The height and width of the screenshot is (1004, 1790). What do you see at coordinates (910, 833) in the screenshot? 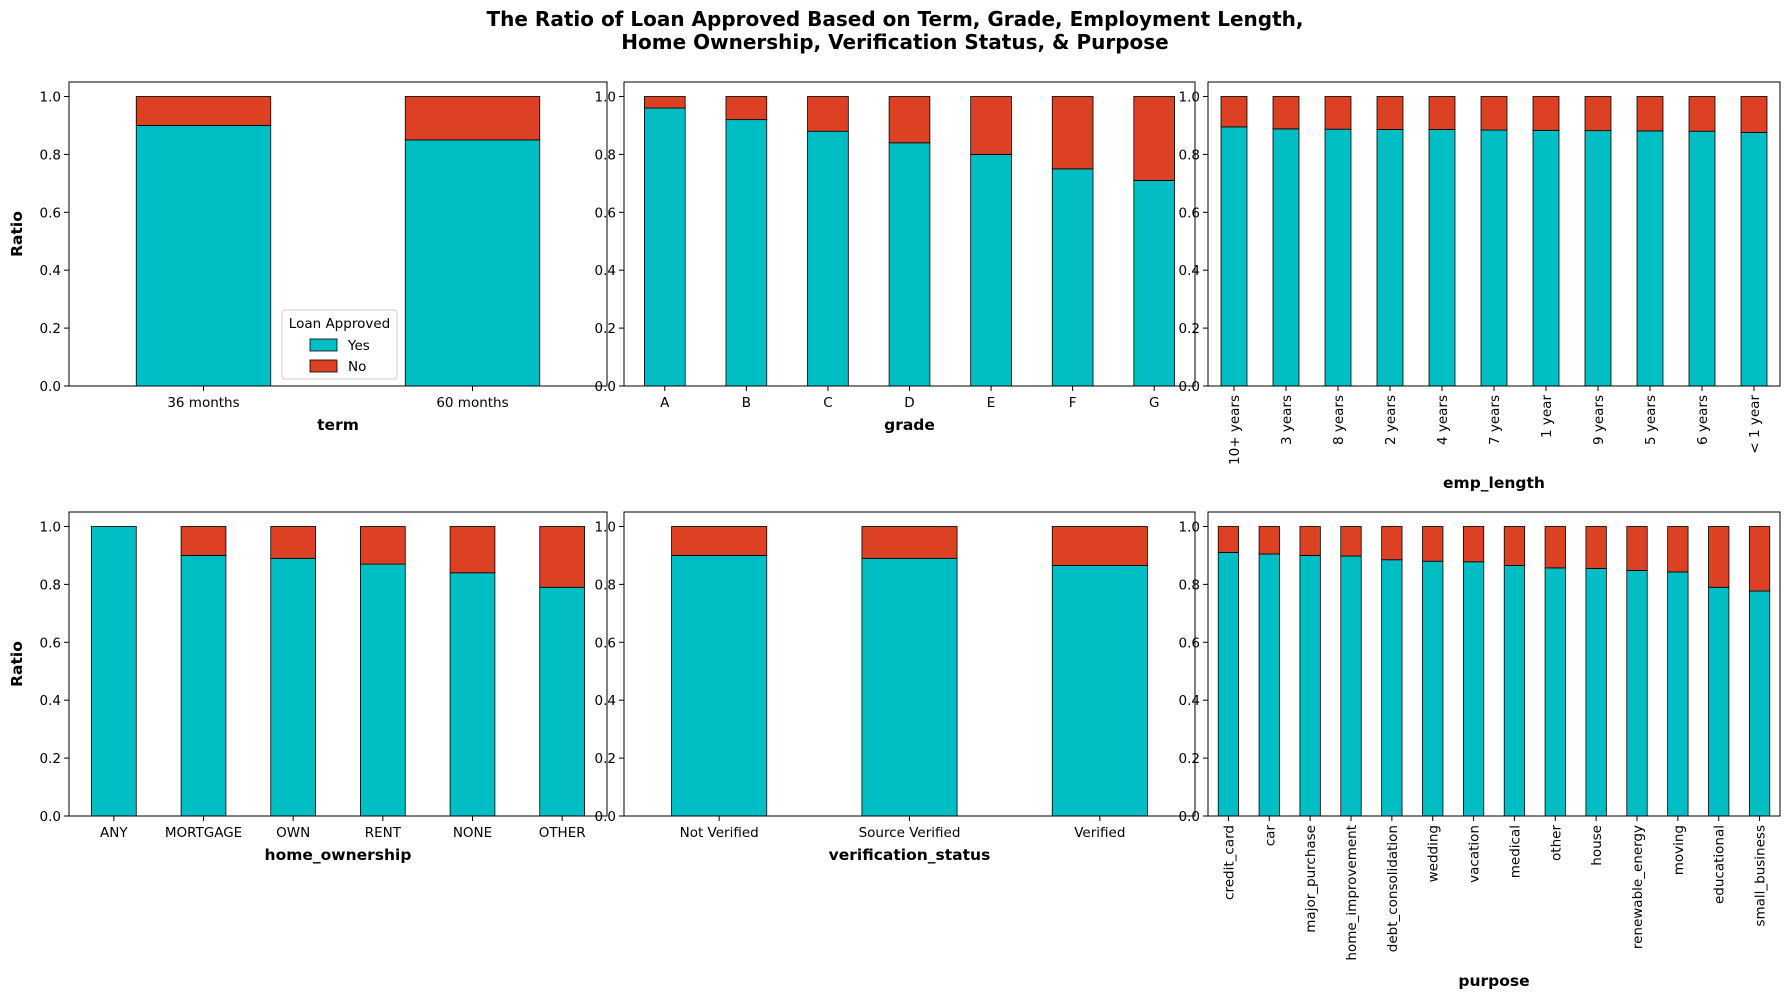
I see `x-tick-label: Source Verified` at bounding box center [910, 833].